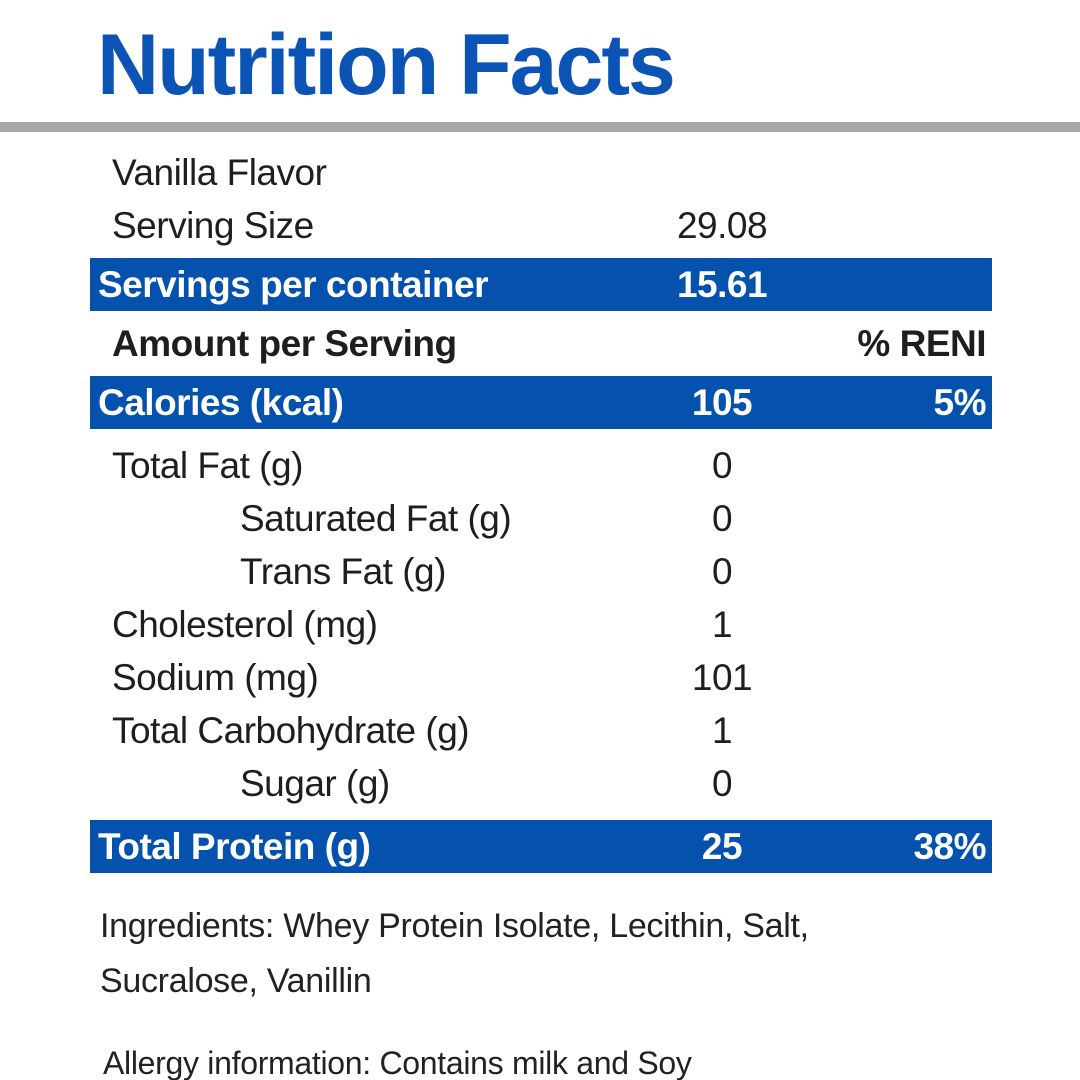  I want to click on amount-per-serving-row: Amount per Serving % RENI, so click(541, 343).